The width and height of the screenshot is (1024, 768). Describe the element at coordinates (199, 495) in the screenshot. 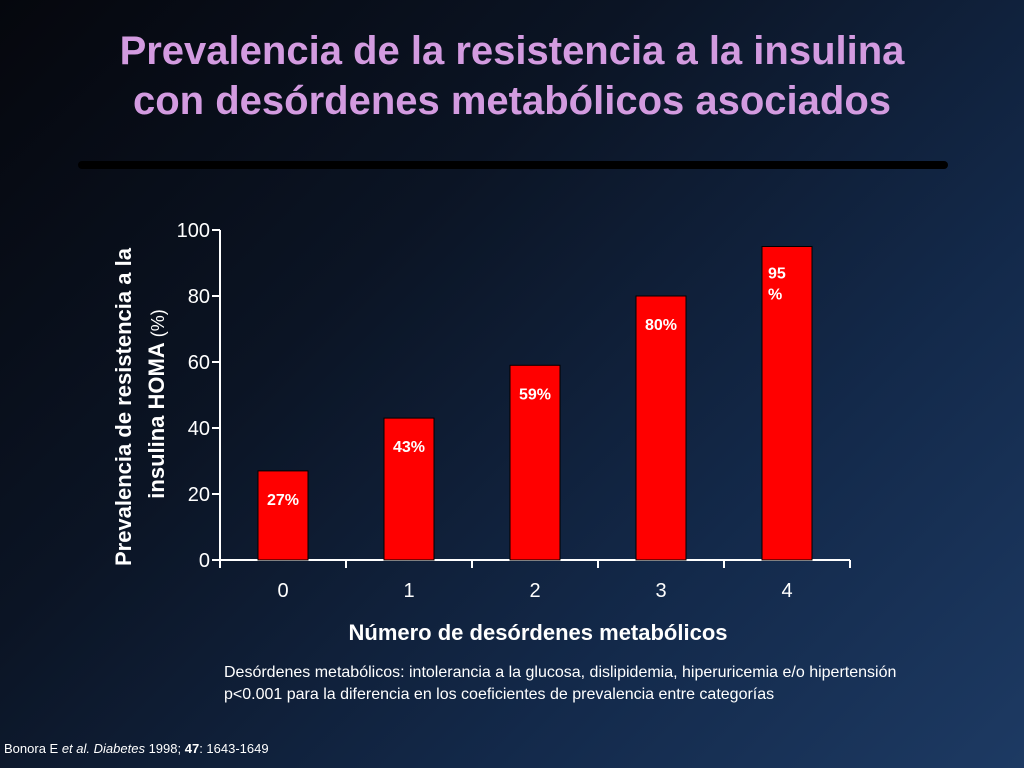

I see `y-tick-label: 20` at that location.